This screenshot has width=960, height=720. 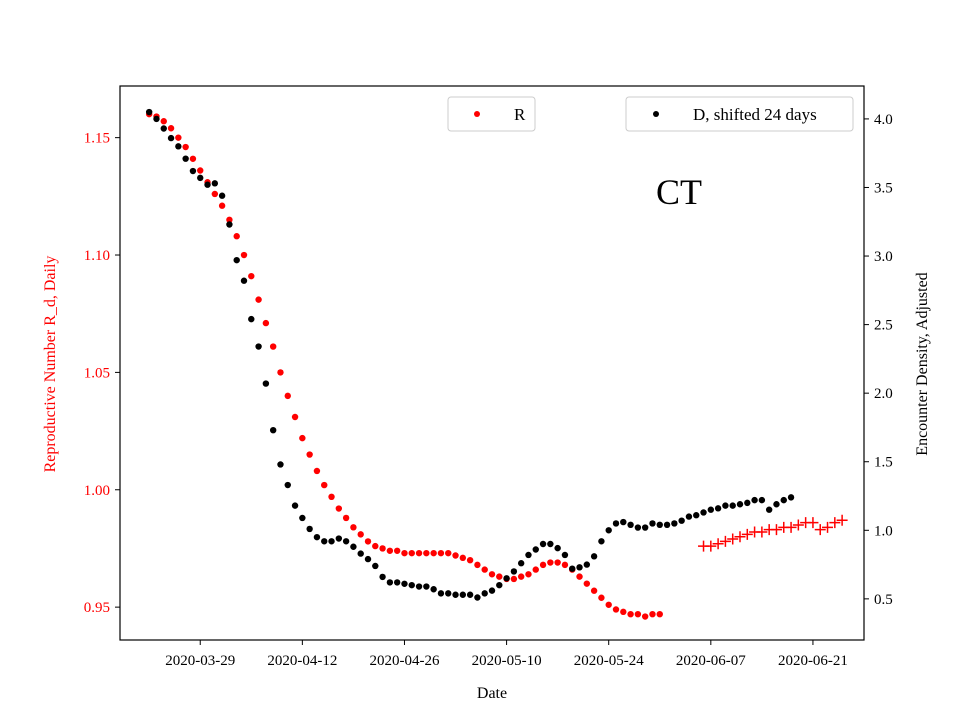 I want to click on legend-d-marker, so click(x=656, y=114).